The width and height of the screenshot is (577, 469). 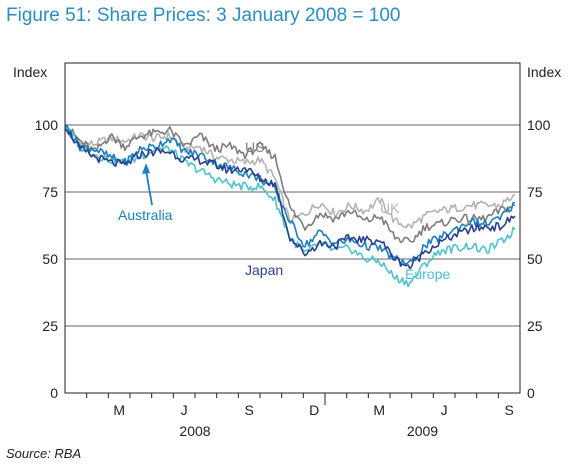 What do you see at coordinates (54, 393) in the screenshot?
I see `y-tick-label-left: 0` at bounding box center [54, 393].